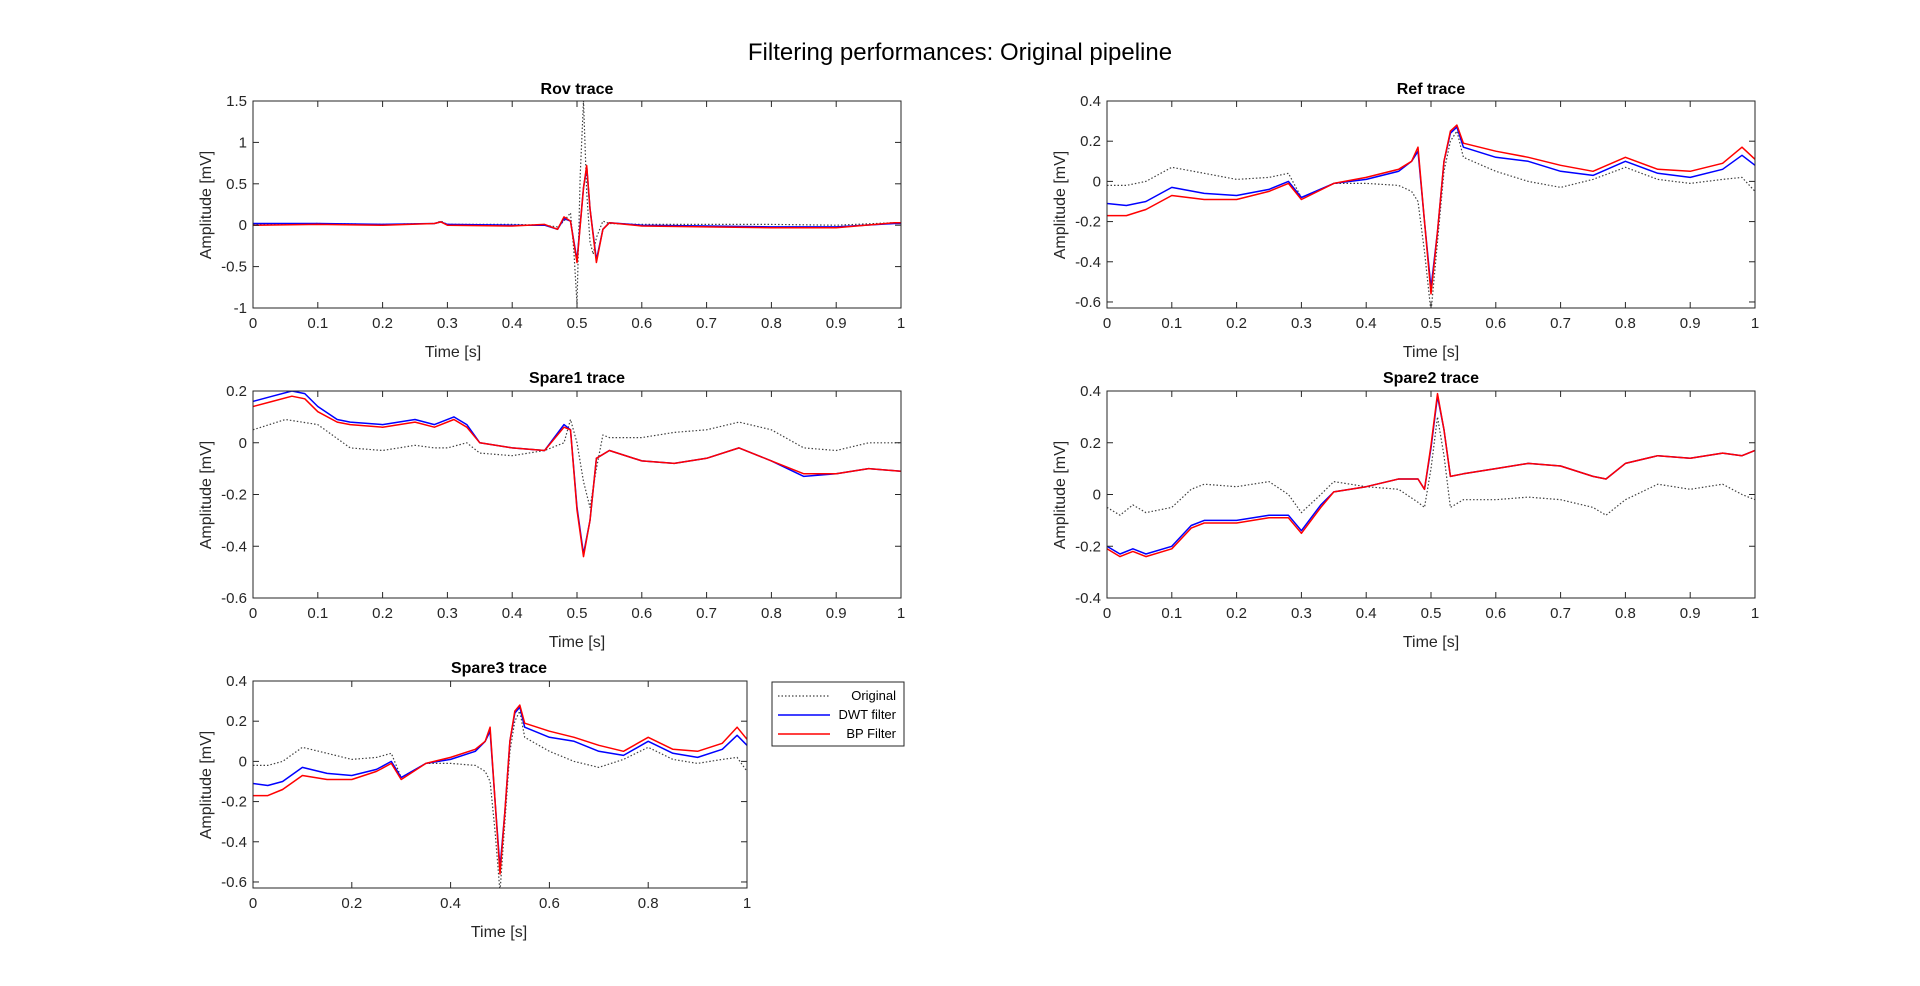 The height and width of the screenshot is (986, 1920). I want to click on rov-trace-series-group, so click(577, 203).